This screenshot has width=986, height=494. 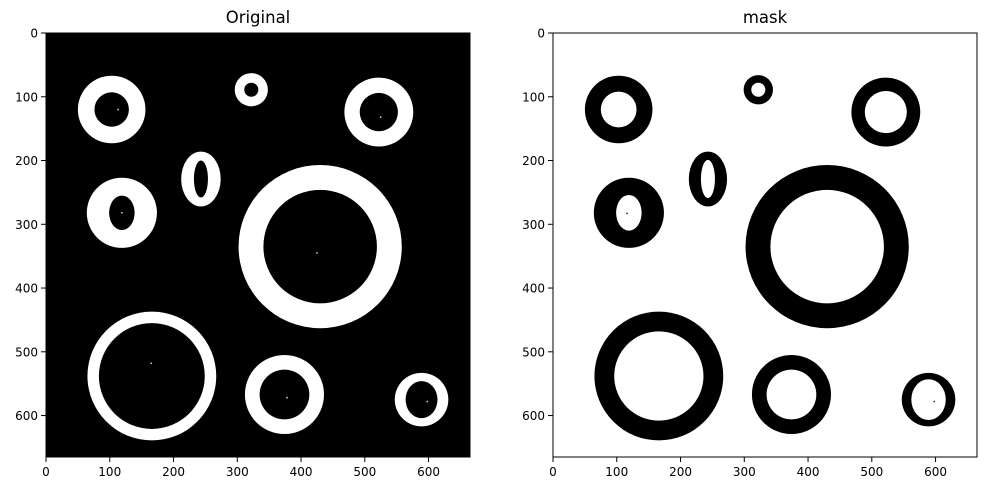 What do you see at coordinates (765, 17) in the screenshot?
I see `panel-title-mask: mask` at bounding box center [765, 17].